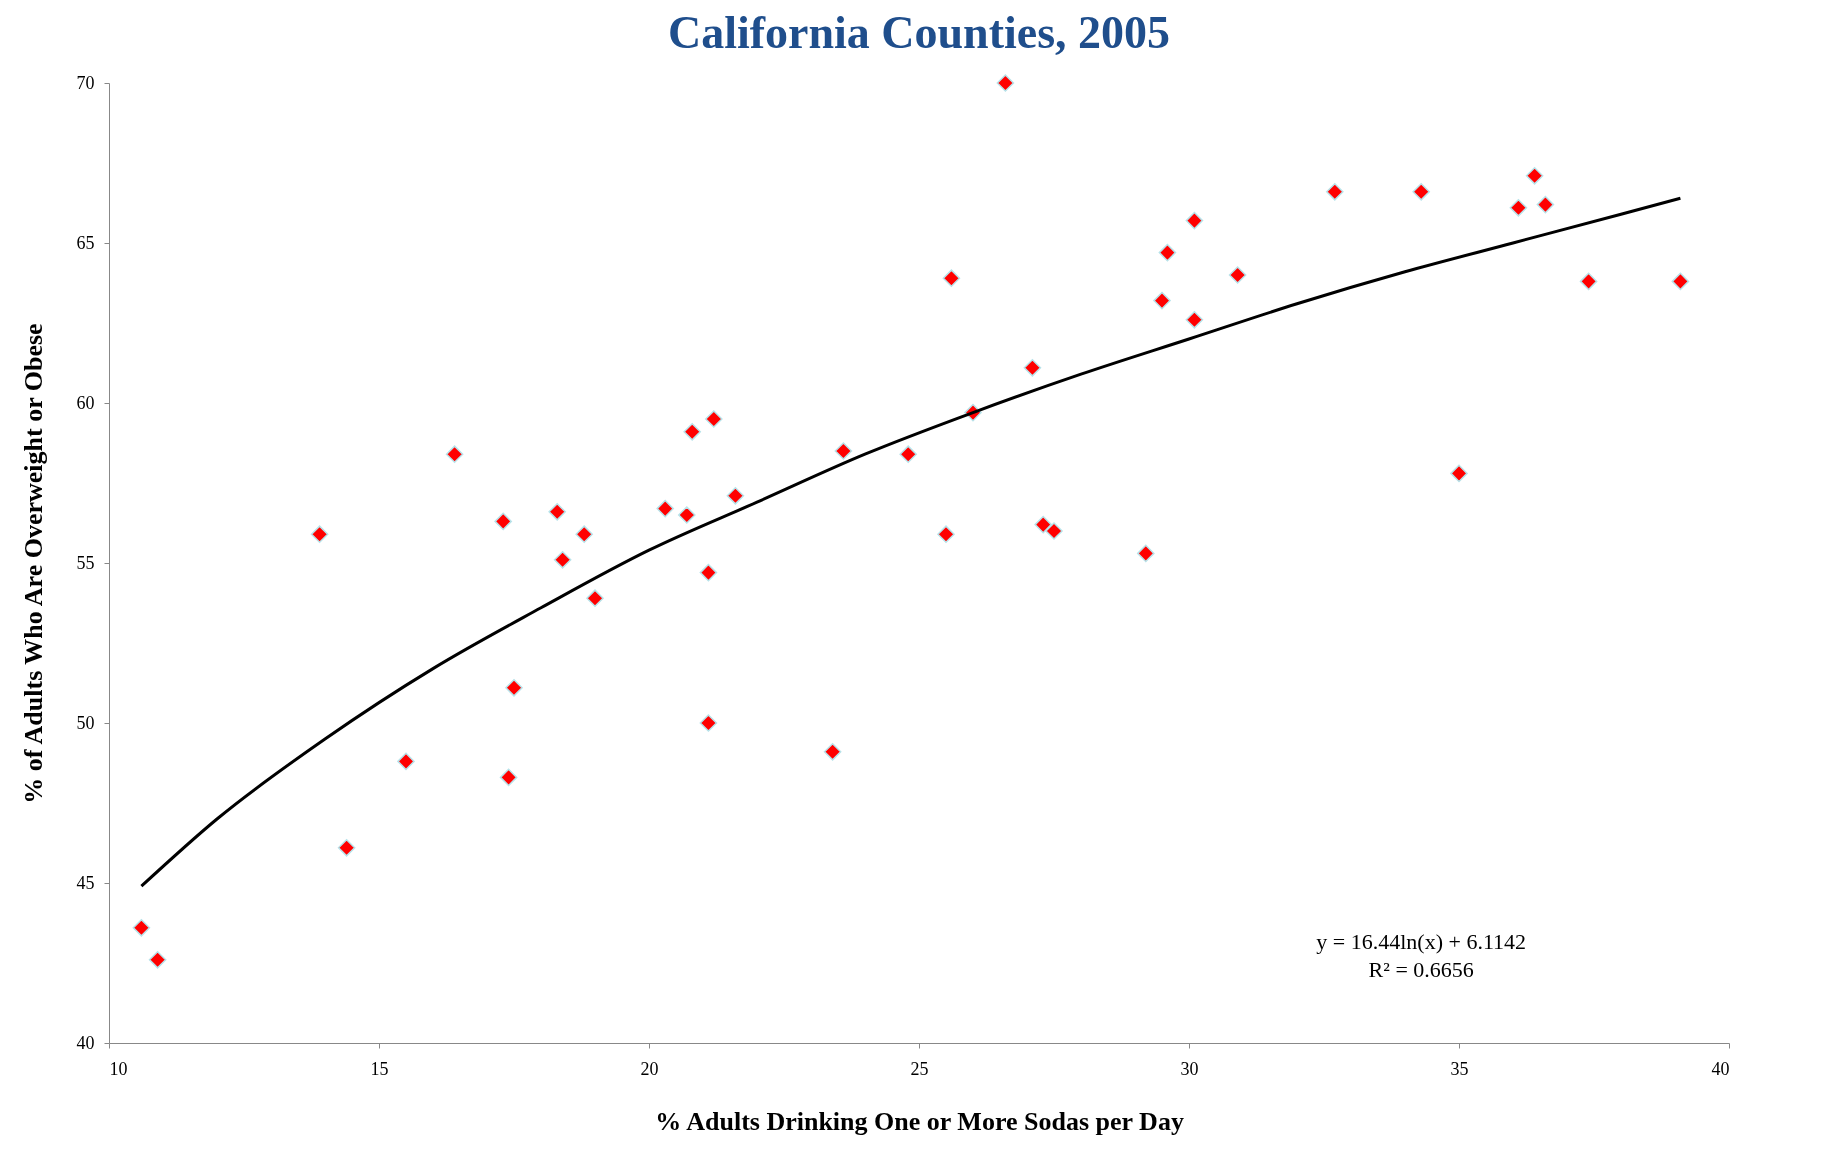  What do you see at coordinates (85, 1042) in the screenshot?
I see `y-tick-label: 40` at bounding box center [85, 1042].